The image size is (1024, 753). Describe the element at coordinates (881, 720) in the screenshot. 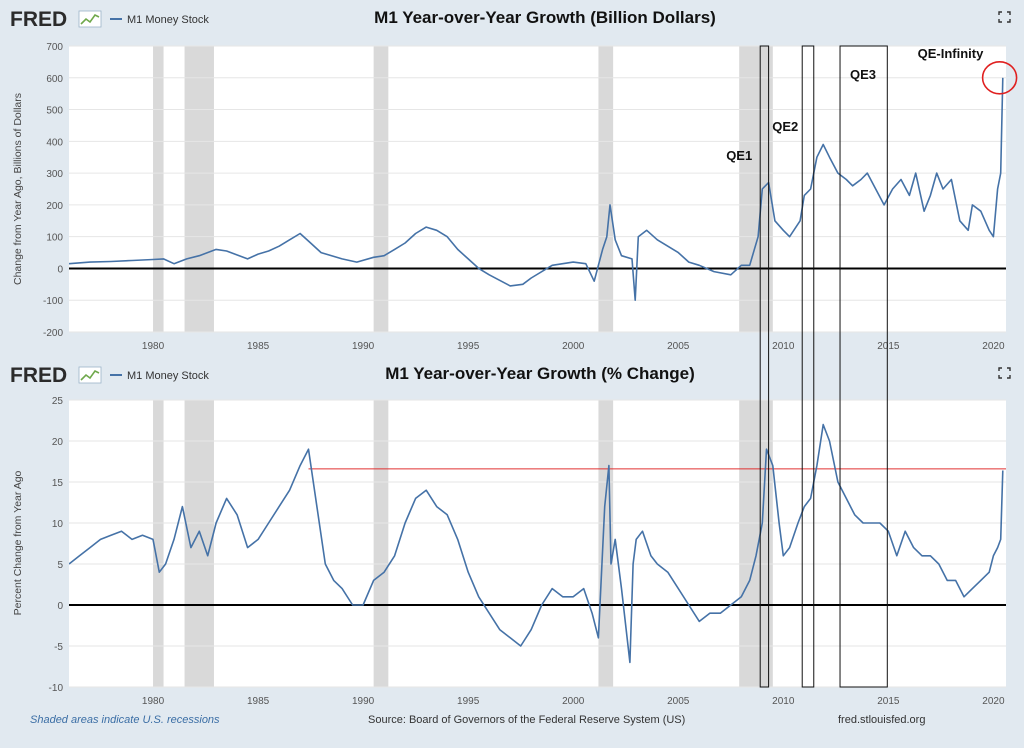

I see `site-link: fred.stlouisfed.org` at that location.